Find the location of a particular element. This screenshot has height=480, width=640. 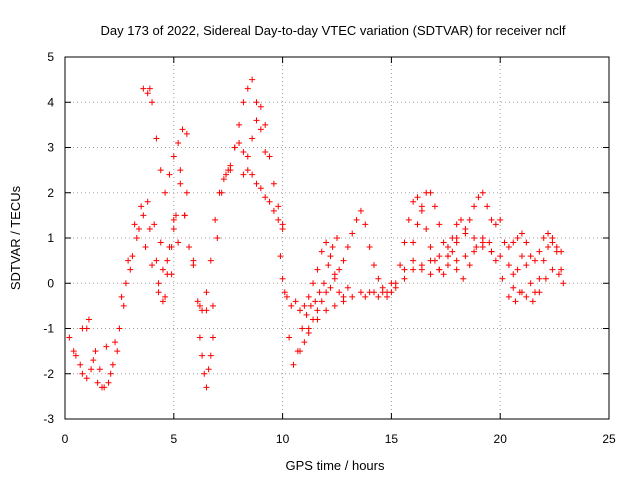

x-tick-label: 20 is located at coordinates (501, 439).